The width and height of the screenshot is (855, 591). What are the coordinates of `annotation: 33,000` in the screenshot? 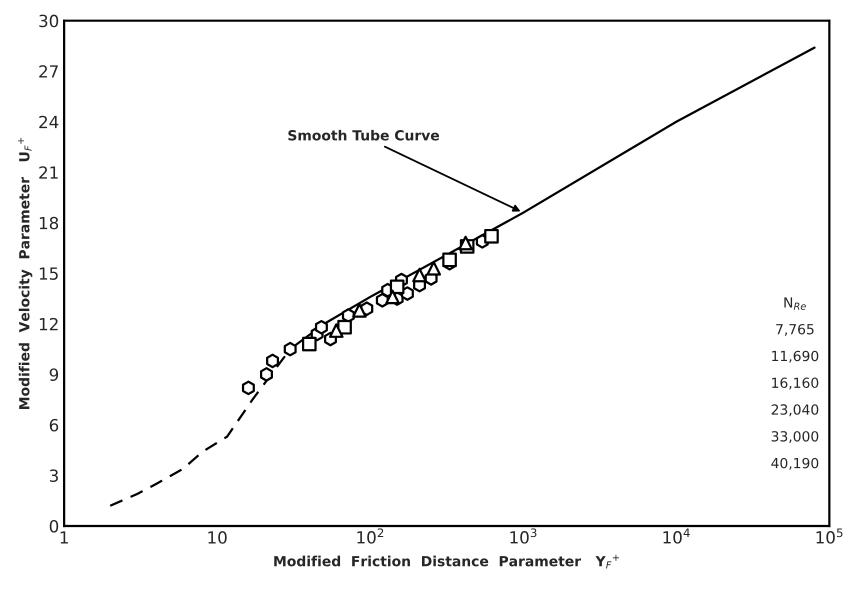 It's located at (795, 437).